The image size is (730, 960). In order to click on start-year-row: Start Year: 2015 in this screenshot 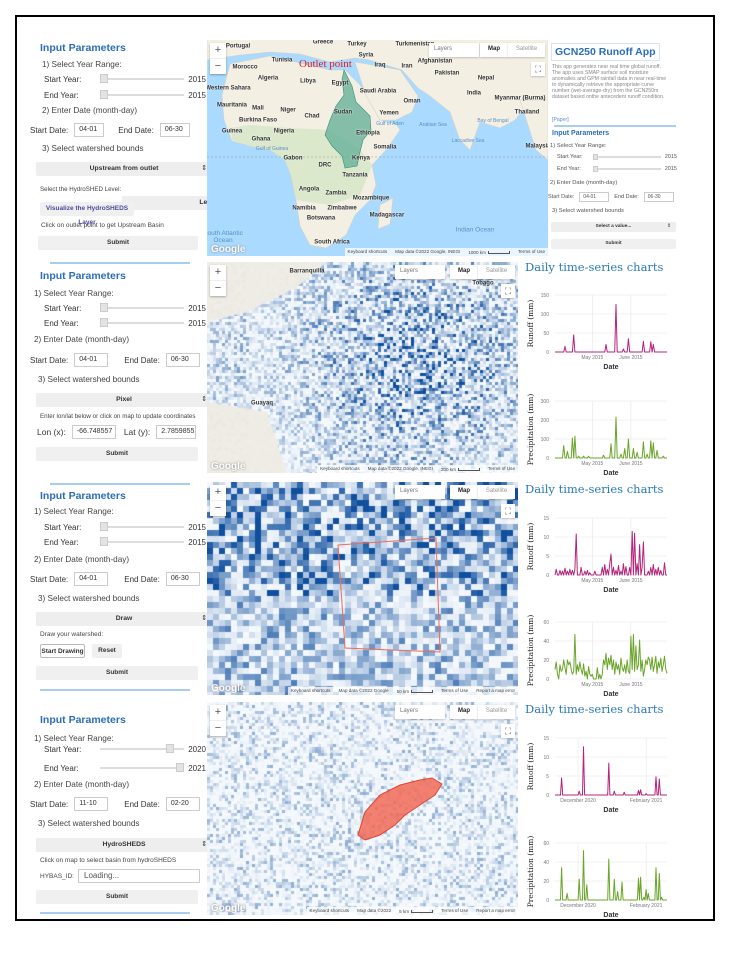, I will do `click(617, 157)`.